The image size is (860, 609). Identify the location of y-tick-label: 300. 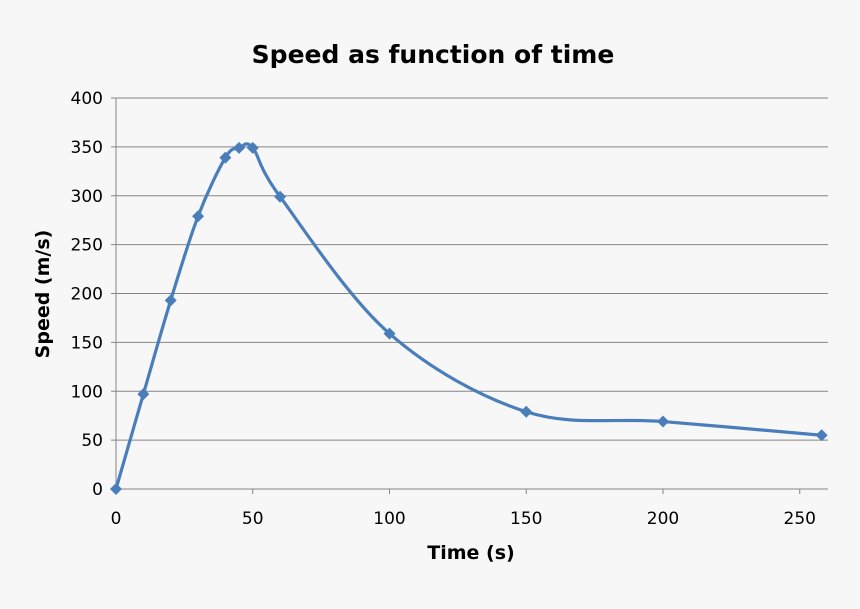
(87, 197).